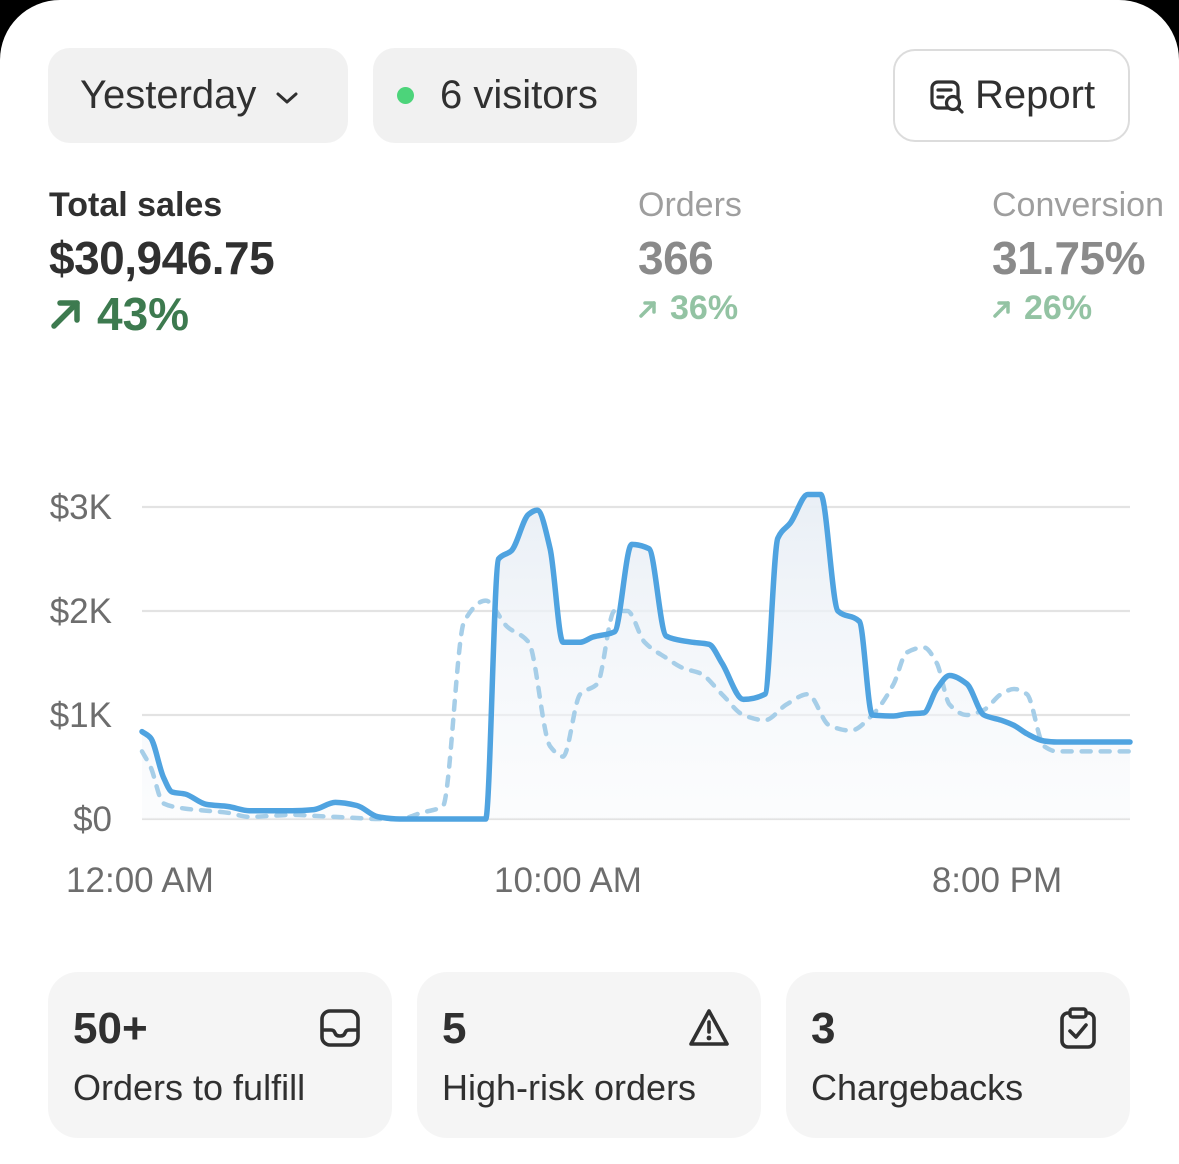 The width and height of the screenshot is (1179, 1164). I want to click on y-tick-label: $0, so click(92, 819).